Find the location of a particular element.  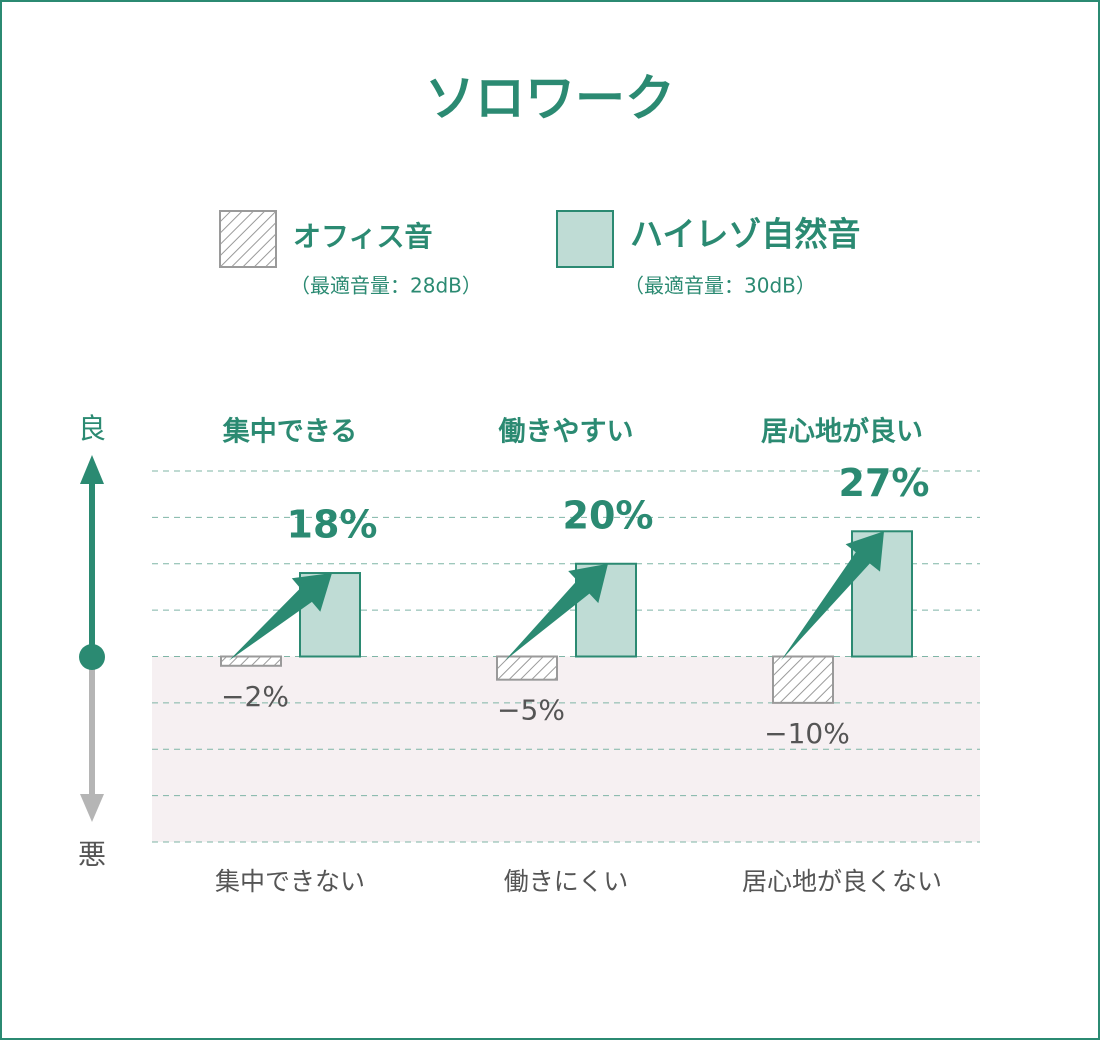

good-arrow-head is located at coordinates (92, 469).